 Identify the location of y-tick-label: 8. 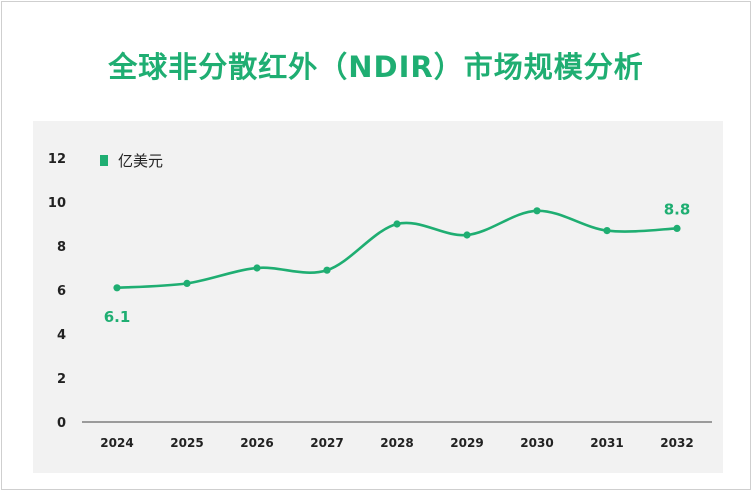
(61, 247).